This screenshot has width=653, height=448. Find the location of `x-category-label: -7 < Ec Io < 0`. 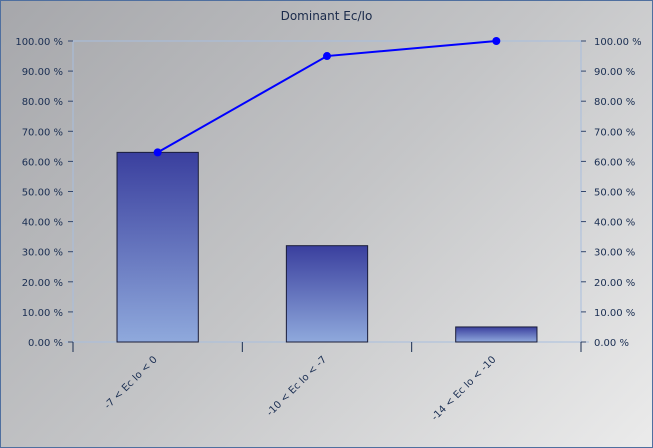

x-category-label: -7 < Ec Io < 0 is located at coordinates (131, 382).